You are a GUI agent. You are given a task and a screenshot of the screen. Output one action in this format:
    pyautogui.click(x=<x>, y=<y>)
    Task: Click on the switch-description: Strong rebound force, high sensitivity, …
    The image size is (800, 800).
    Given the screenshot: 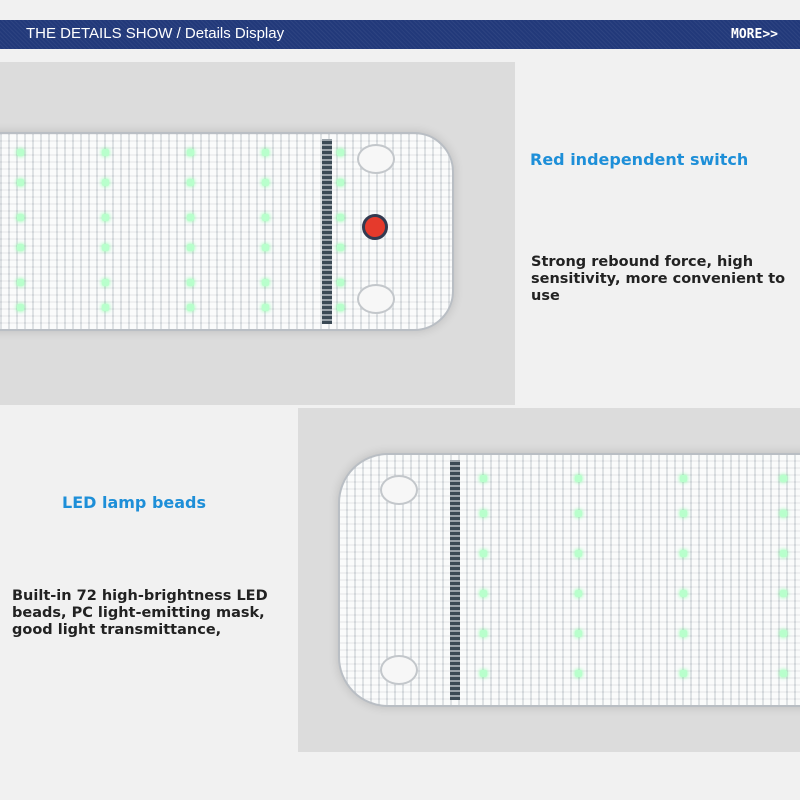 What is the action you would take?
    pyautogui.click(x=658, y=279)
    